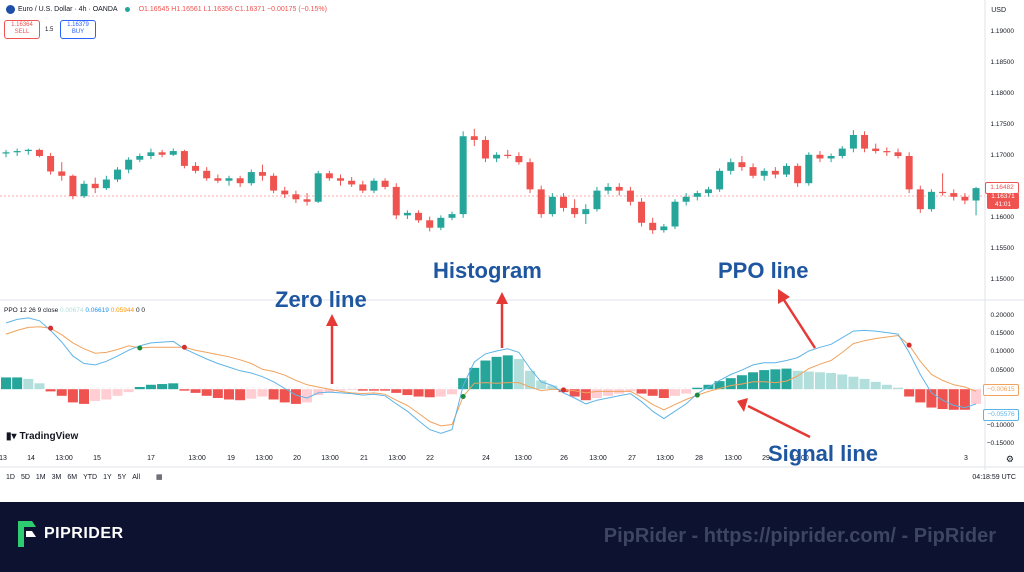 This screenshot has height=572, width=1024. Describe the element at coordinates (107, 477) in the screenshot. I see `range-1y: 1Y` at that location.